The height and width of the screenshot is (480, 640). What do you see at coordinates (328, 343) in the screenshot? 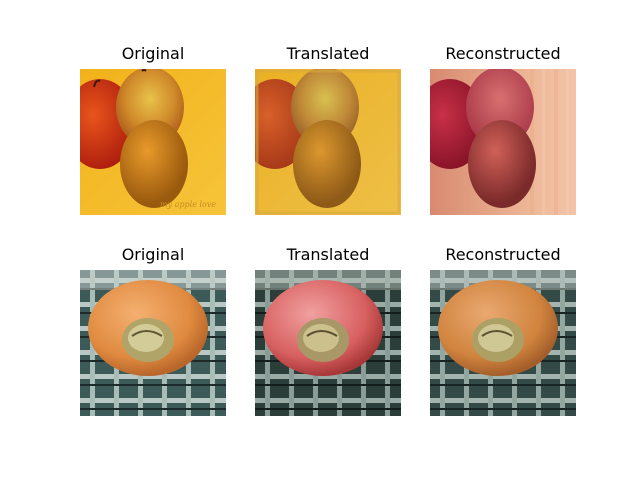
I see `orange-photo-translated` at bounding box center [328, 343].